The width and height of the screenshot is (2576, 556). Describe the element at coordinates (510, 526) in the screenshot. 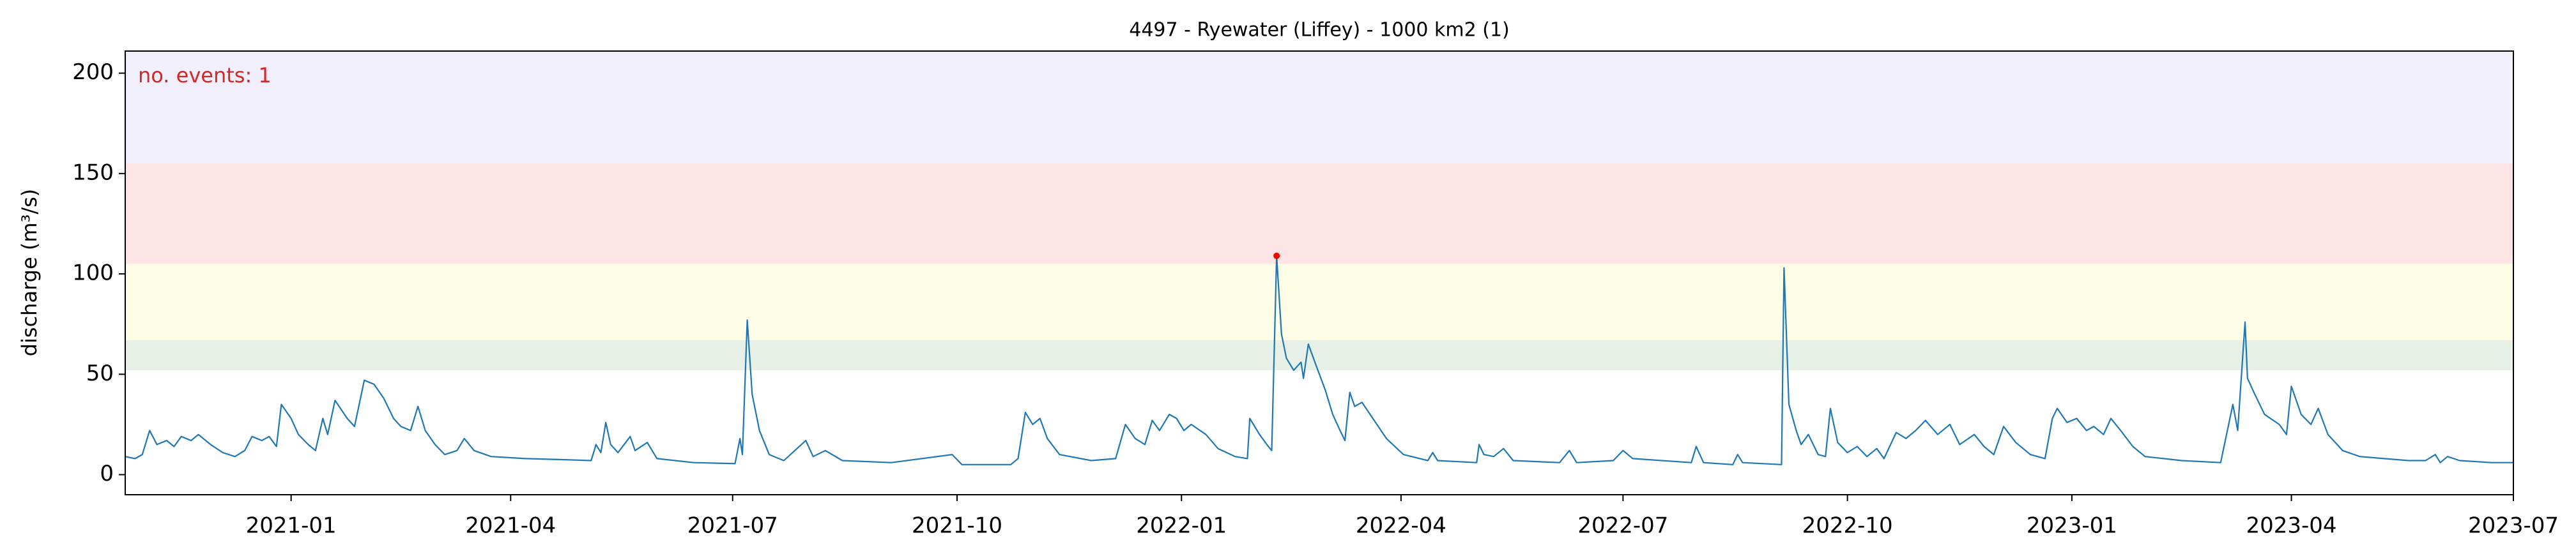

I see `x-tick-label: 2021-04` at that location.